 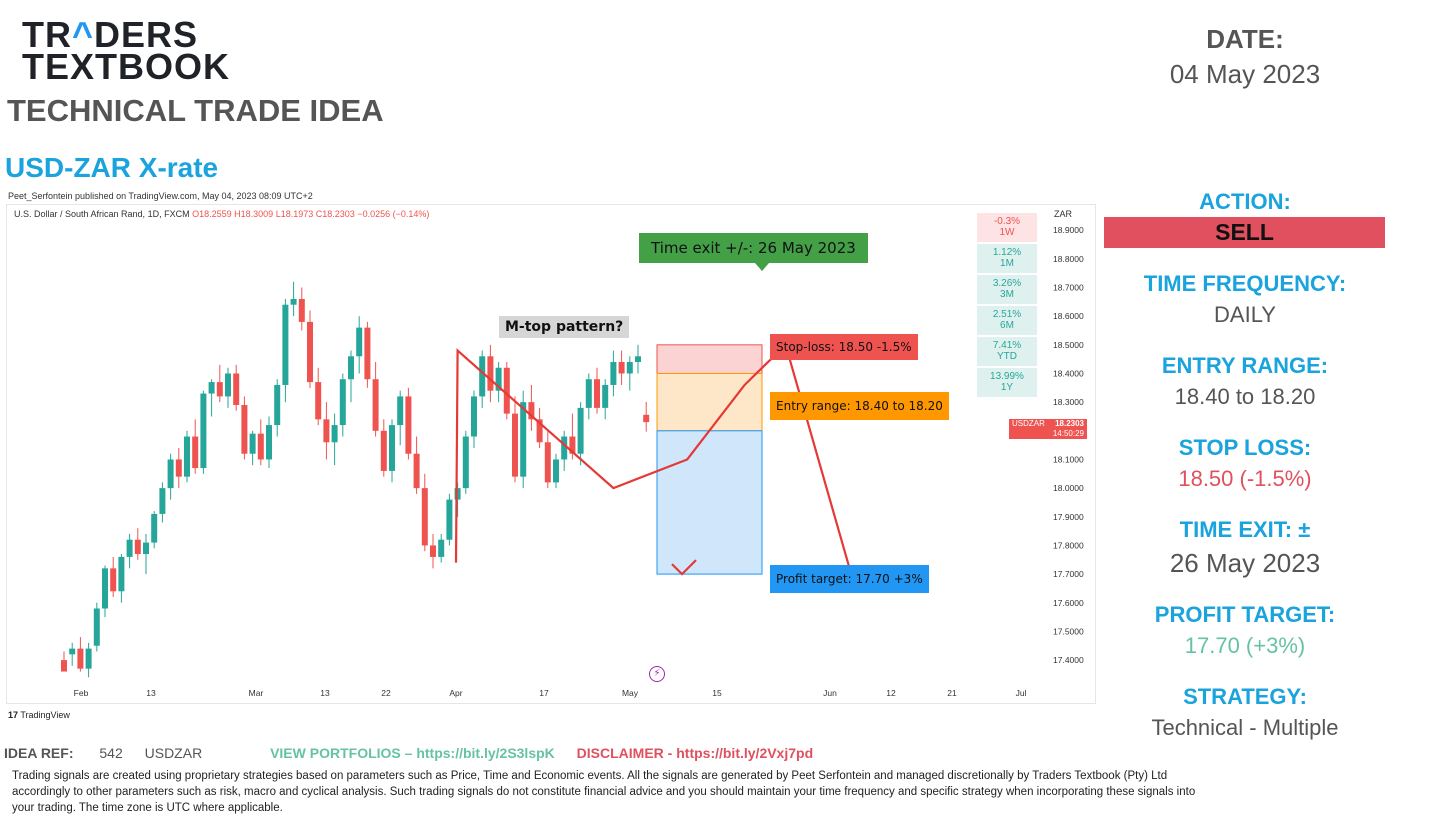 What do you see at coordinates (564, 327) in the screenshot?
I see `pattern-annotation: M-top pattern?` at bounding box center [564, 327].